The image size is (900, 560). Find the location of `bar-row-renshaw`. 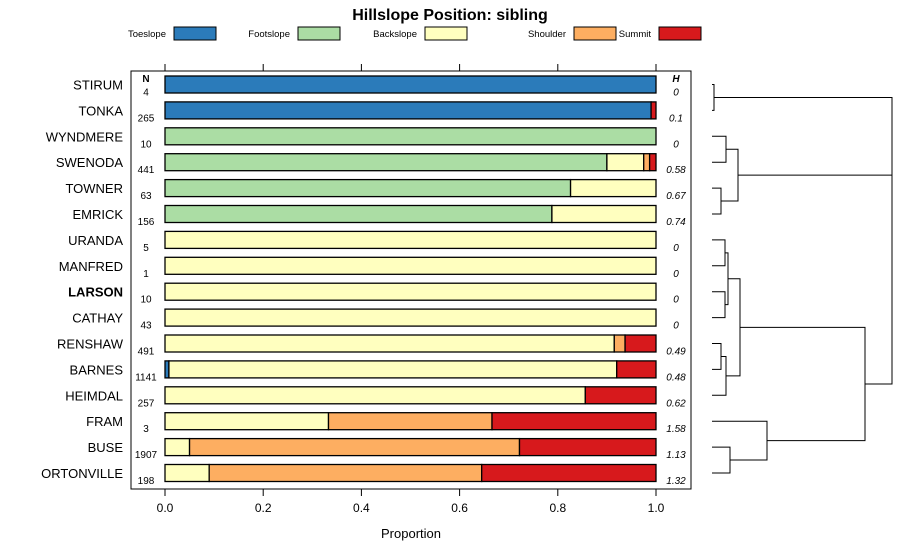

bar-row-renshaw is located at coordinates (410, 343).